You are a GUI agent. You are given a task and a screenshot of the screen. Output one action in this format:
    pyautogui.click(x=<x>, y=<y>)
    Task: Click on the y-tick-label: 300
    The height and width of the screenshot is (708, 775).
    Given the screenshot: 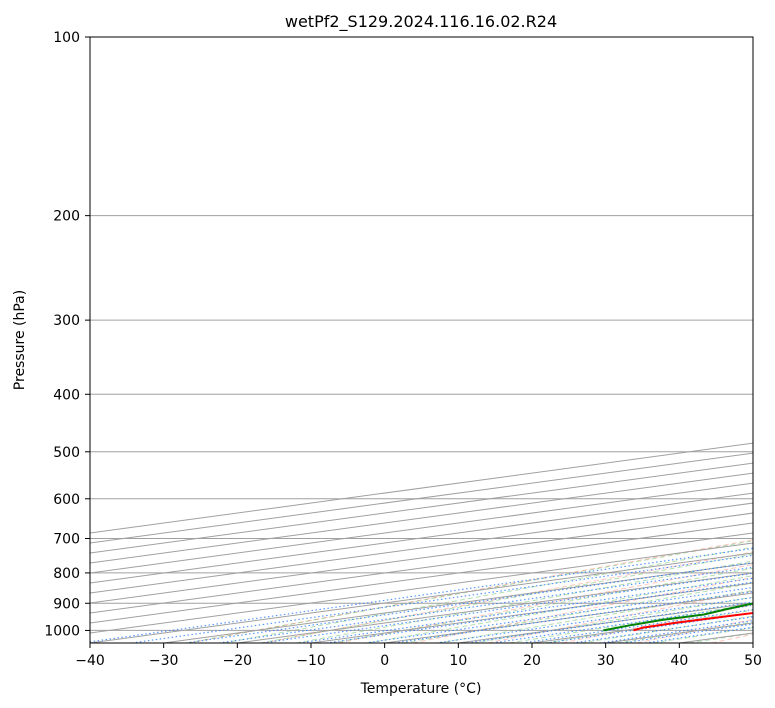 What is the action you would take?
    pyautogui.click(x=66, y=321)
    